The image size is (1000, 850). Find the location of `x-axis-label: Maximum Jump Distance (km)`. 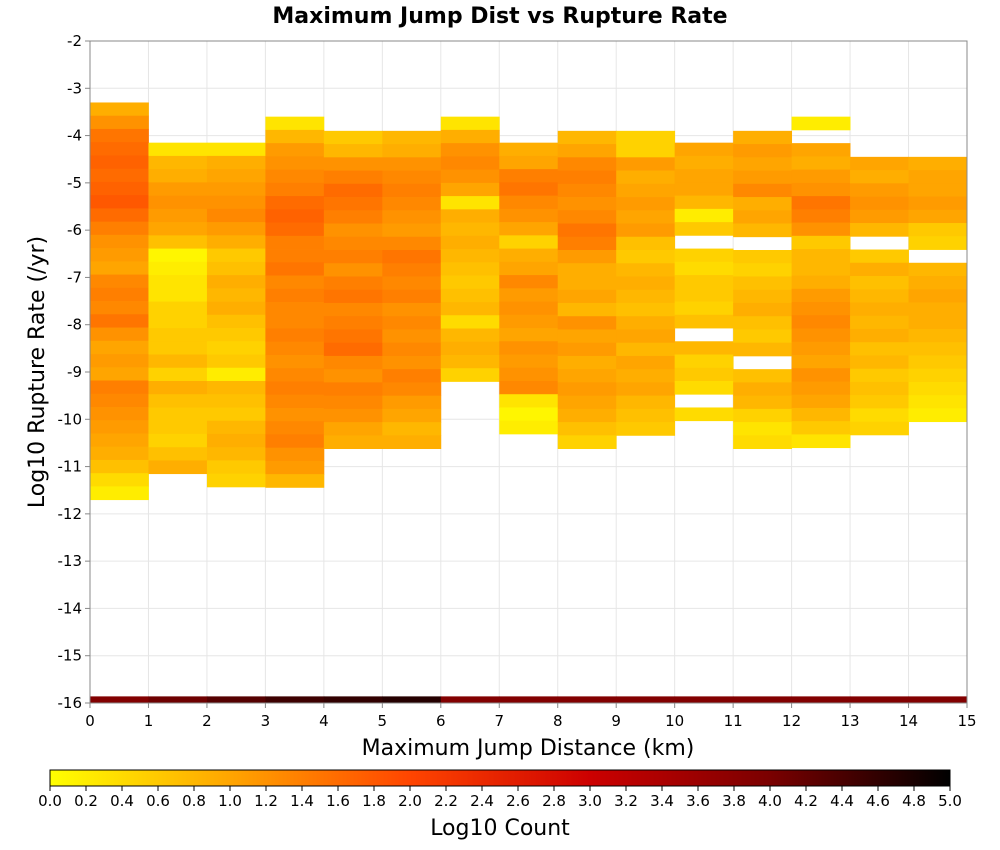

x-axis-label: Maximum Jump Distance (km) is located at coordinates (528, 748).